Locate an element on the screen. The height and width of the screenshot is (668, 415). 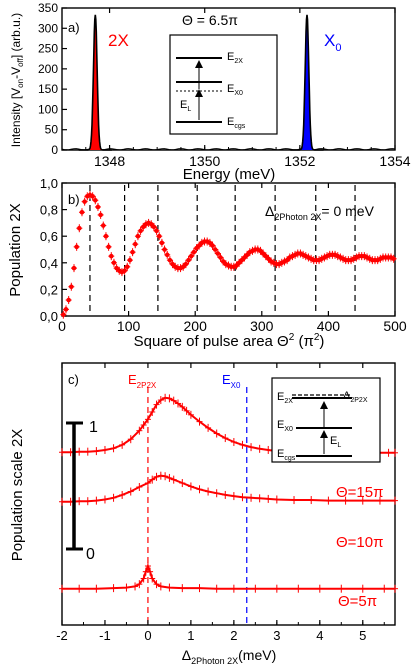
x-tick-label: 500 is located at coordinates (395, 326).